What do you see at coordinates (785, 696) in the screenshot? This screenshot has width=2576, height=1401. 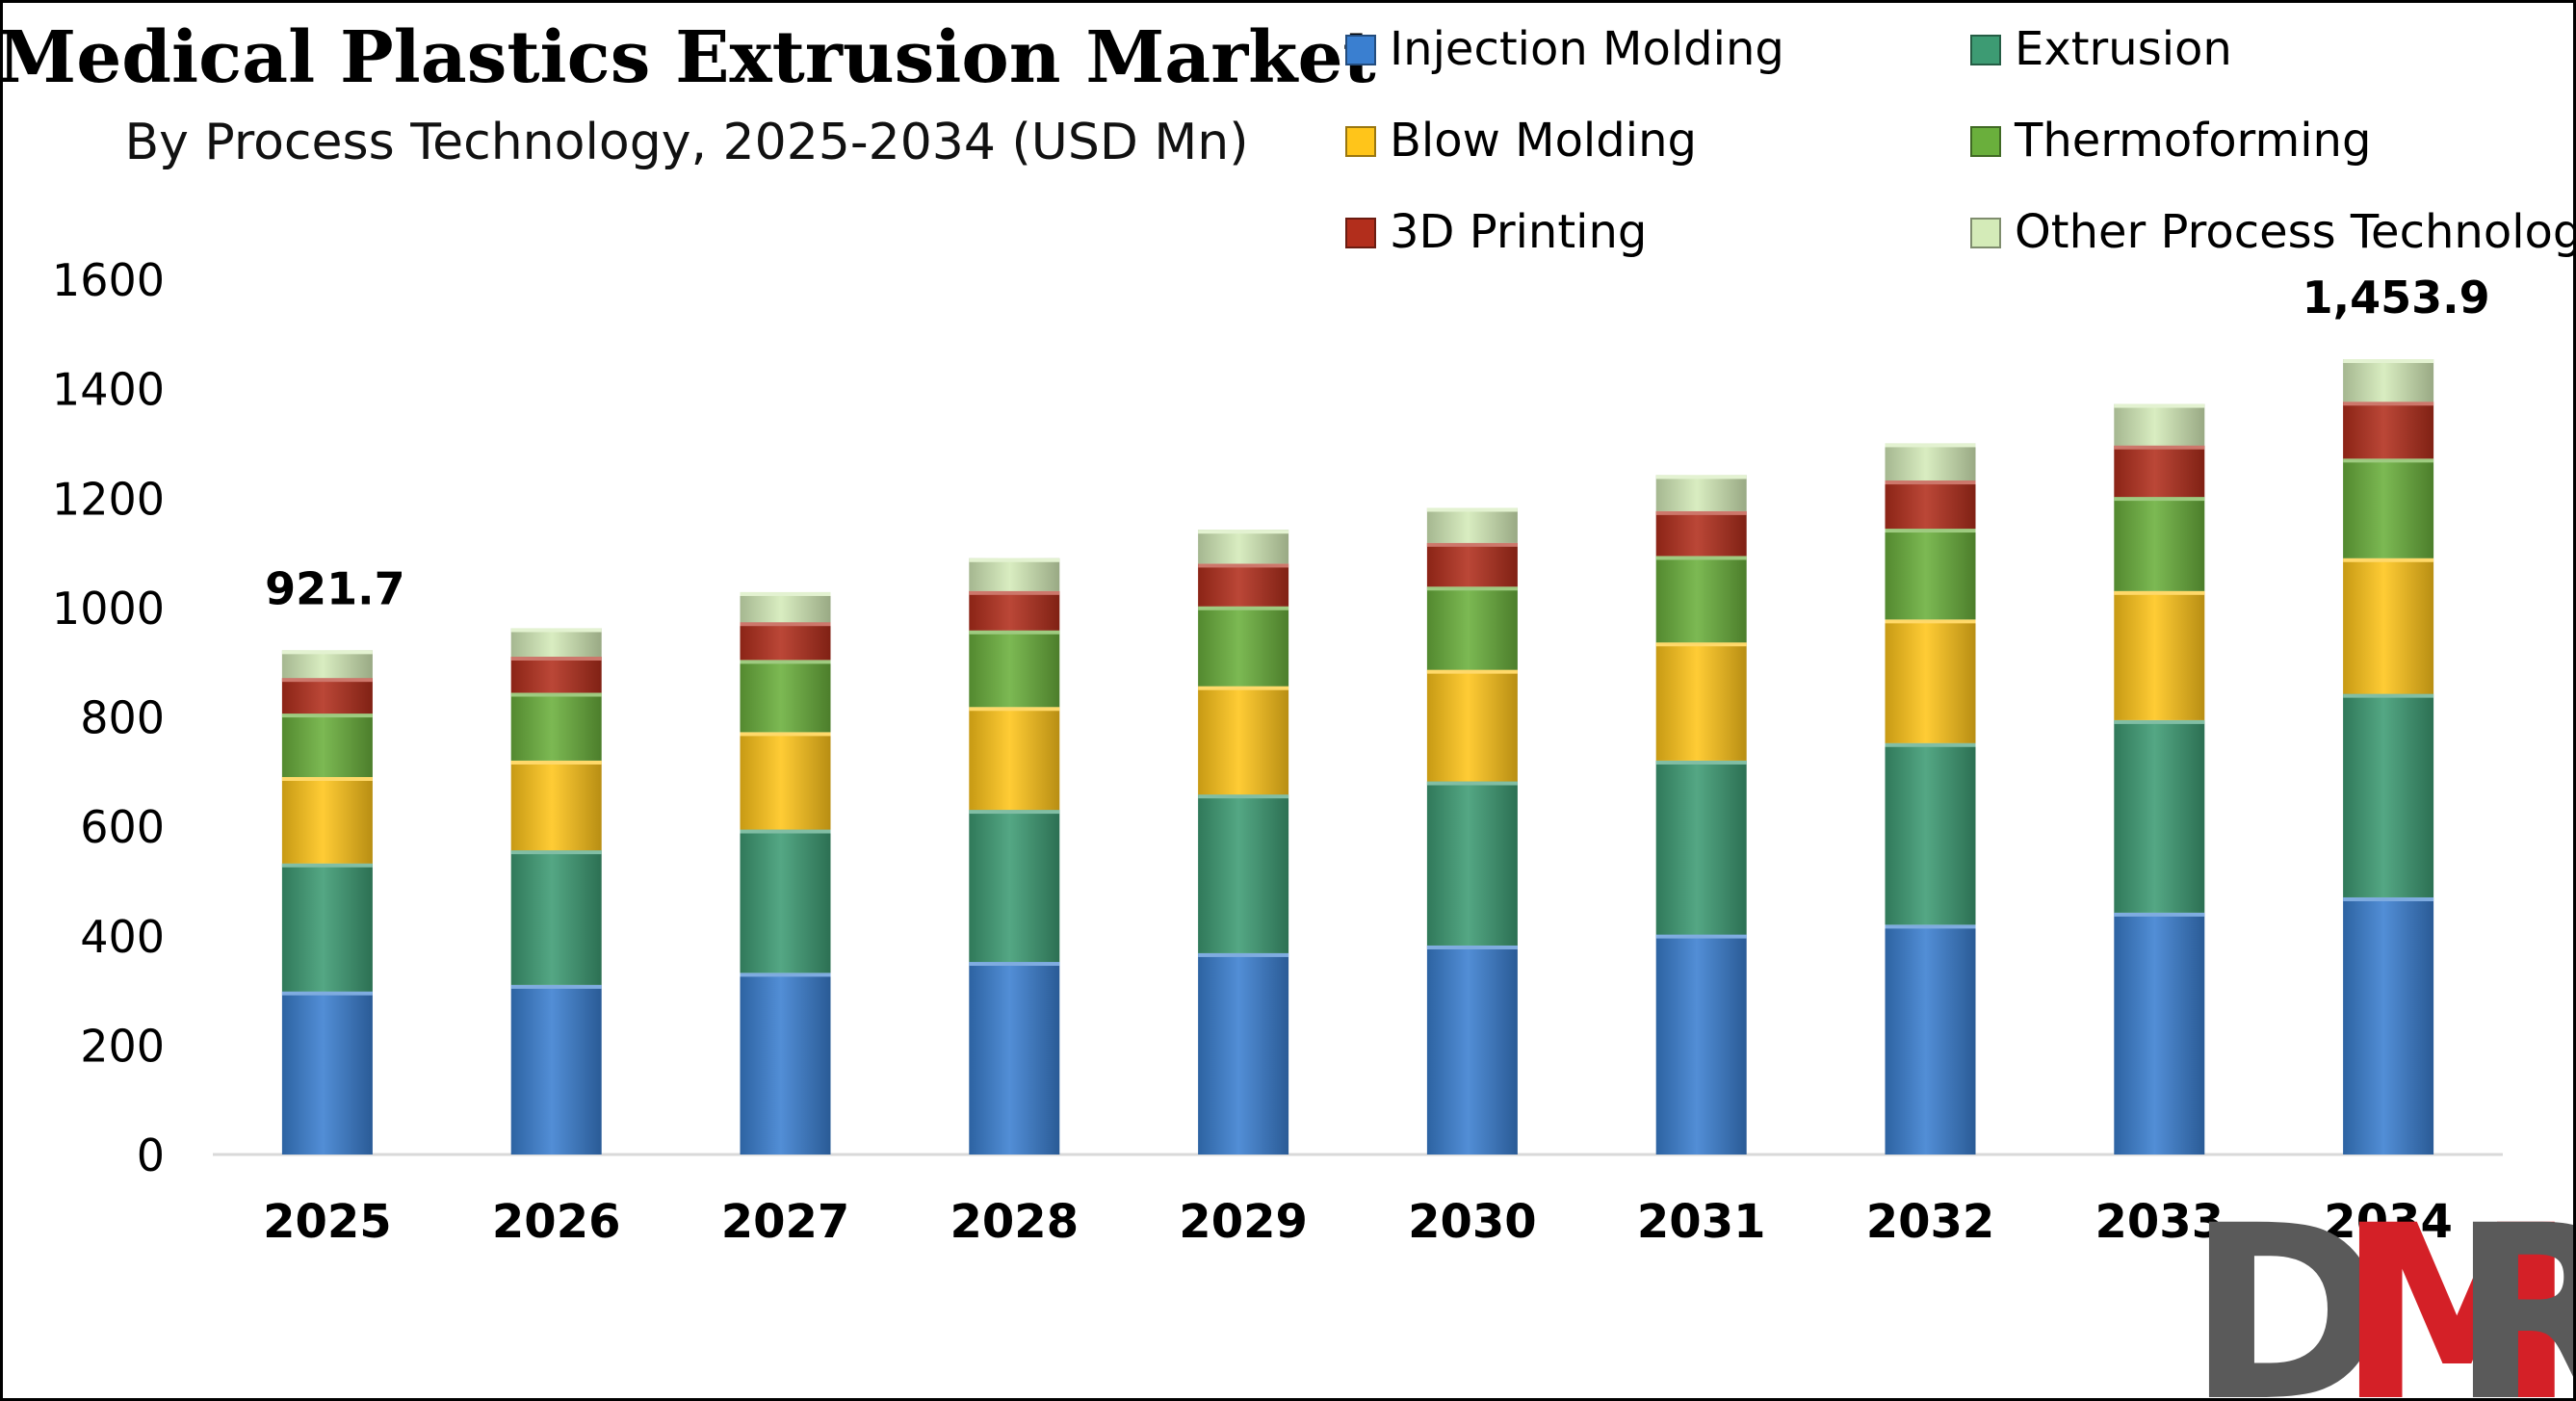 I see `bar-segment-thermoforming-2027` at bounding box center [785, 696].